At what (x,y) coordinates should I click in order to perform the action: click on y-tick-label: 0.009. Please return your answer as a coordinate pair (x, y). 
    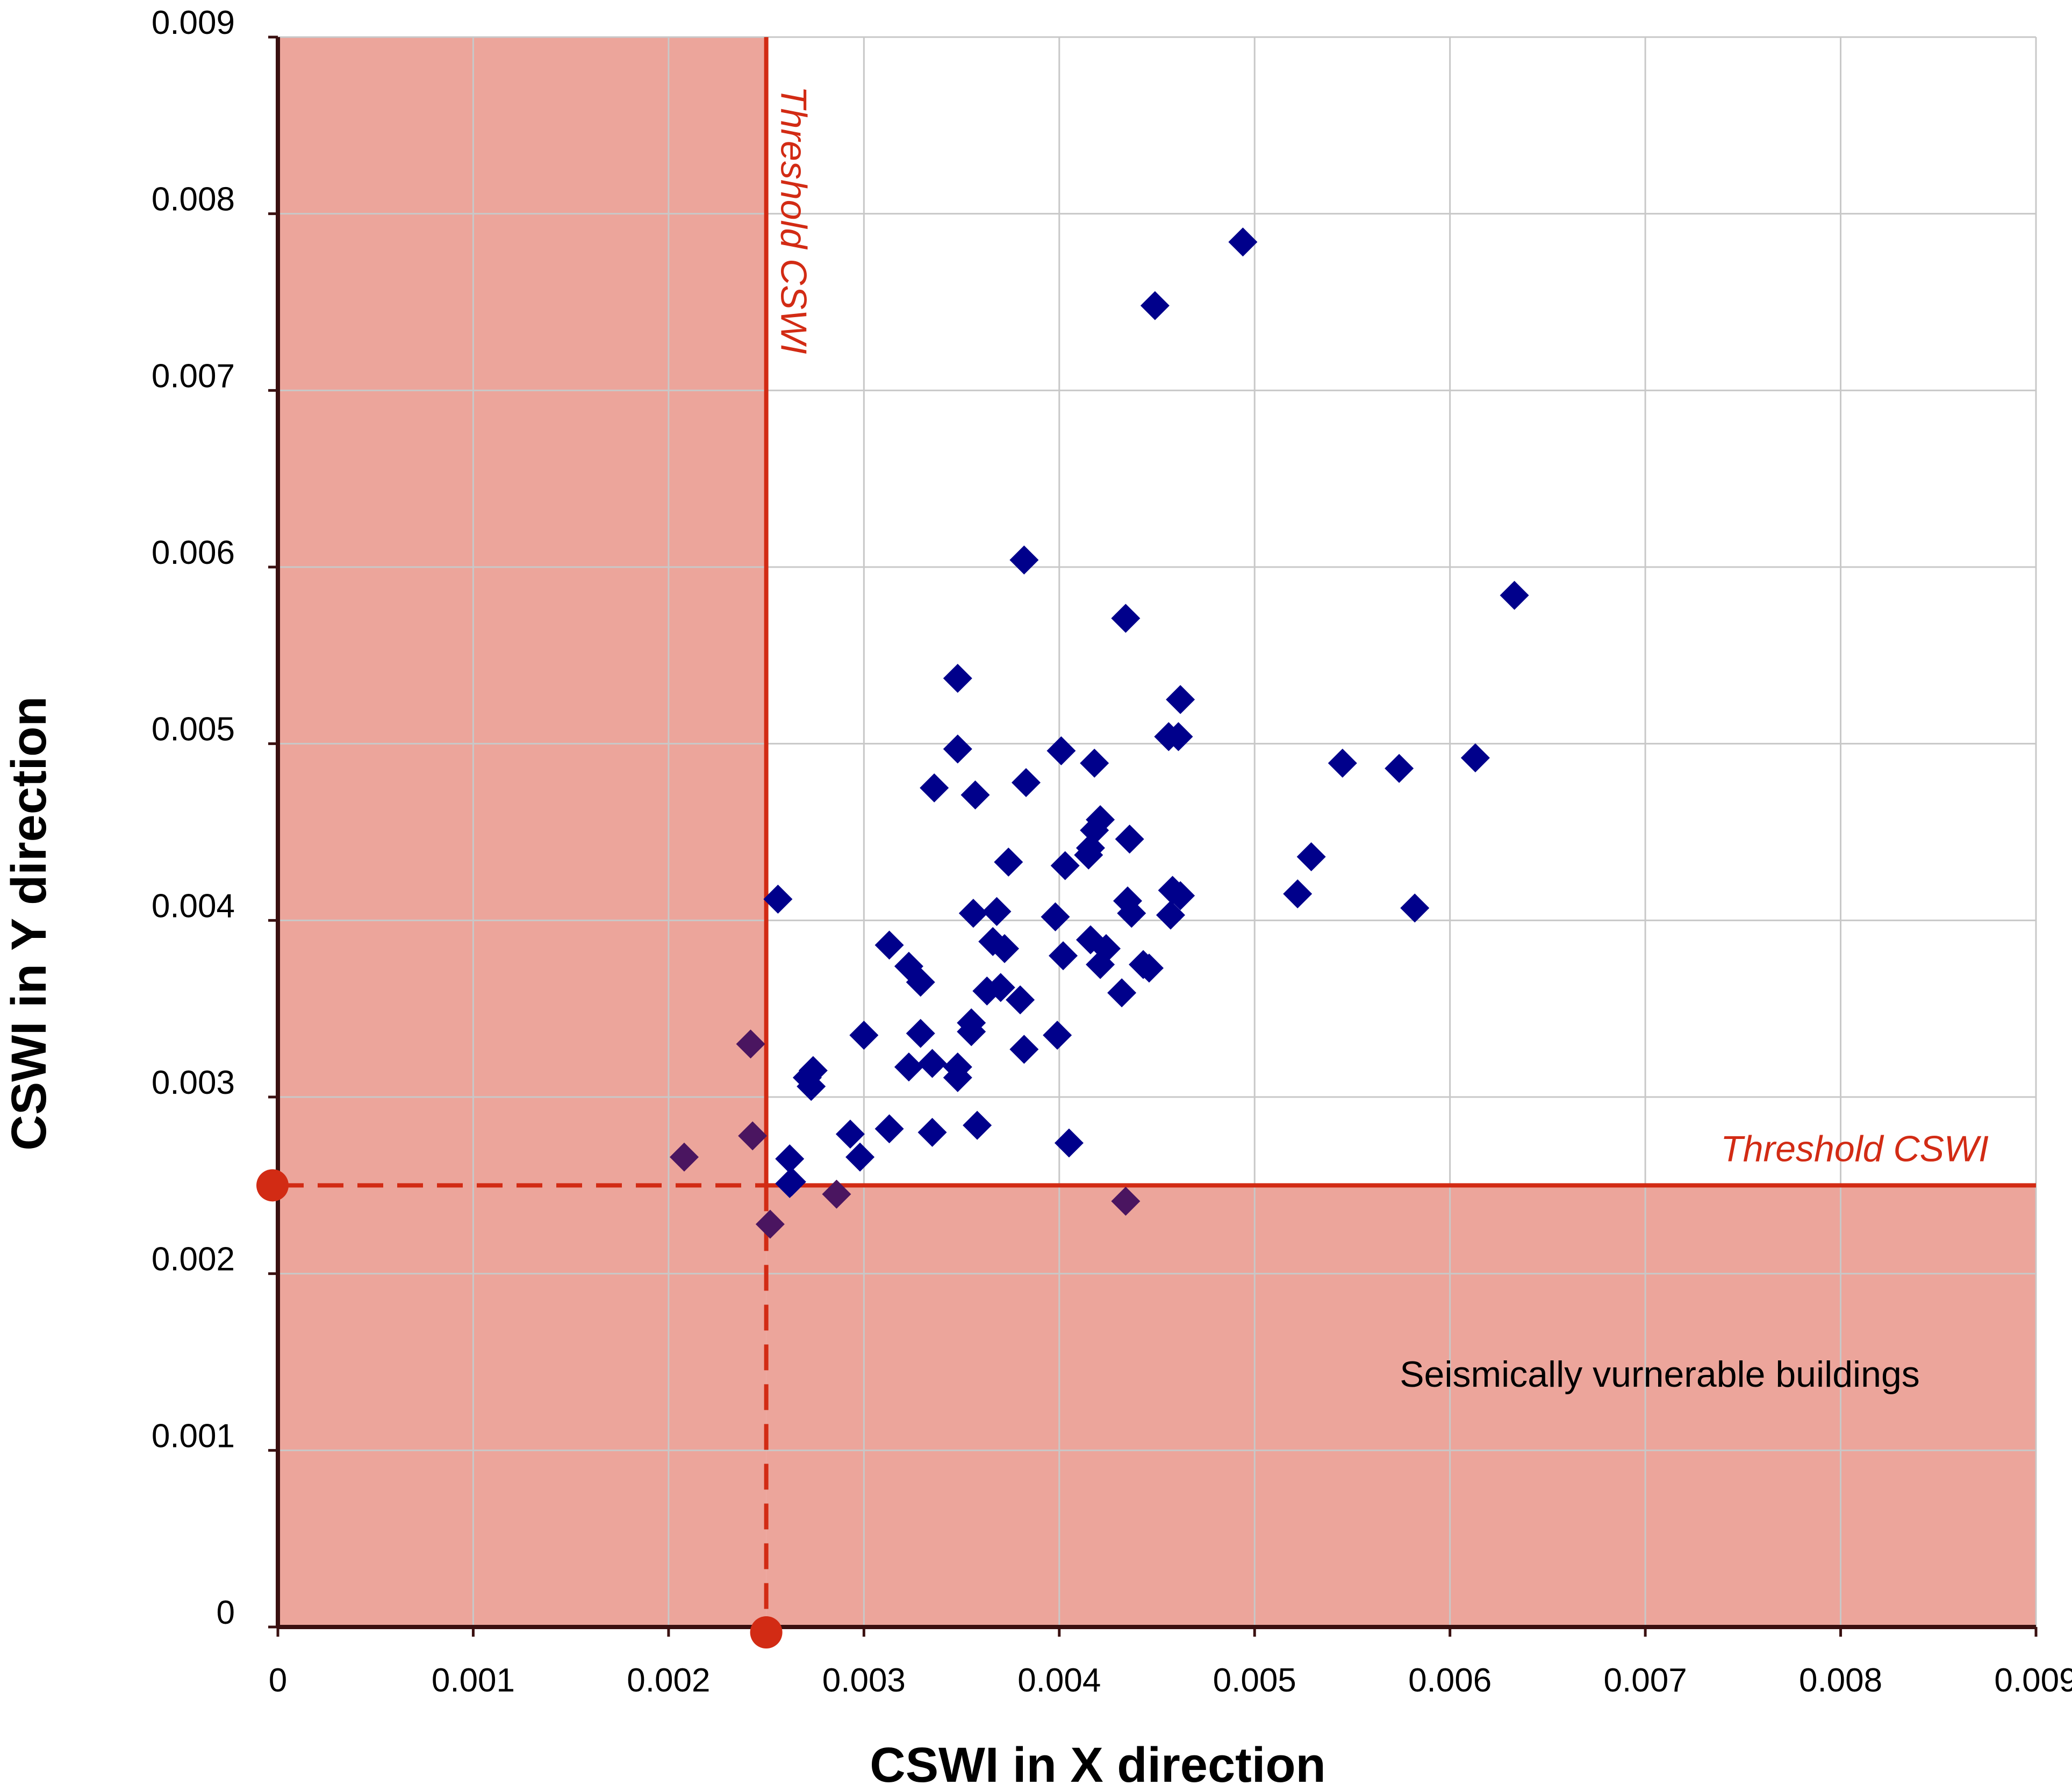
    Looking at the image, I should click on (193, 22).